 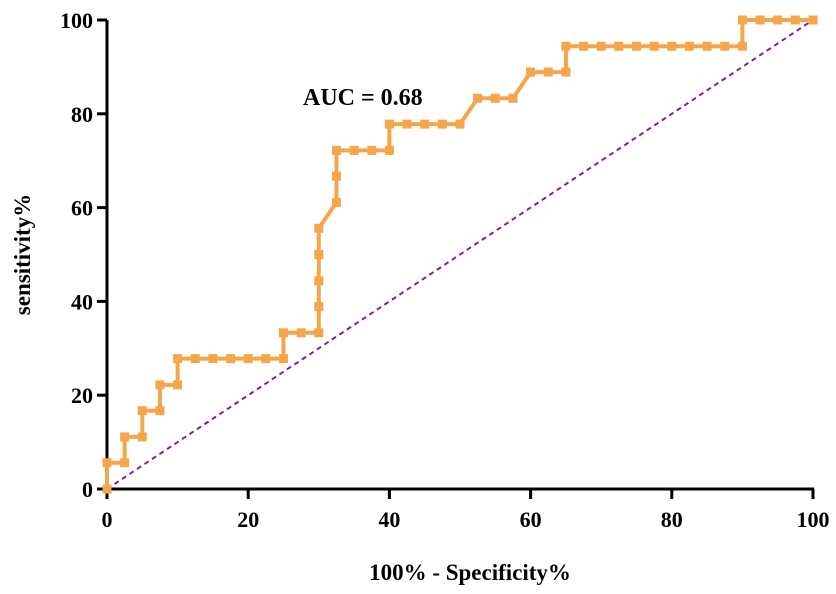 I want to click on x-tick-label: 0, so click(x=107, y=519).